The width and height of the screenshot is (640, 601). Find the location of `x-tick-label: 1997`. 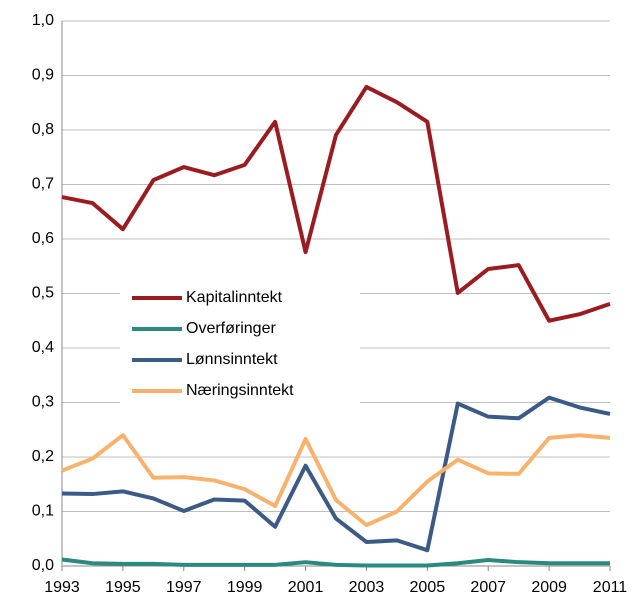

x-tick-label: 1997 is located at coordinates (184, 587).